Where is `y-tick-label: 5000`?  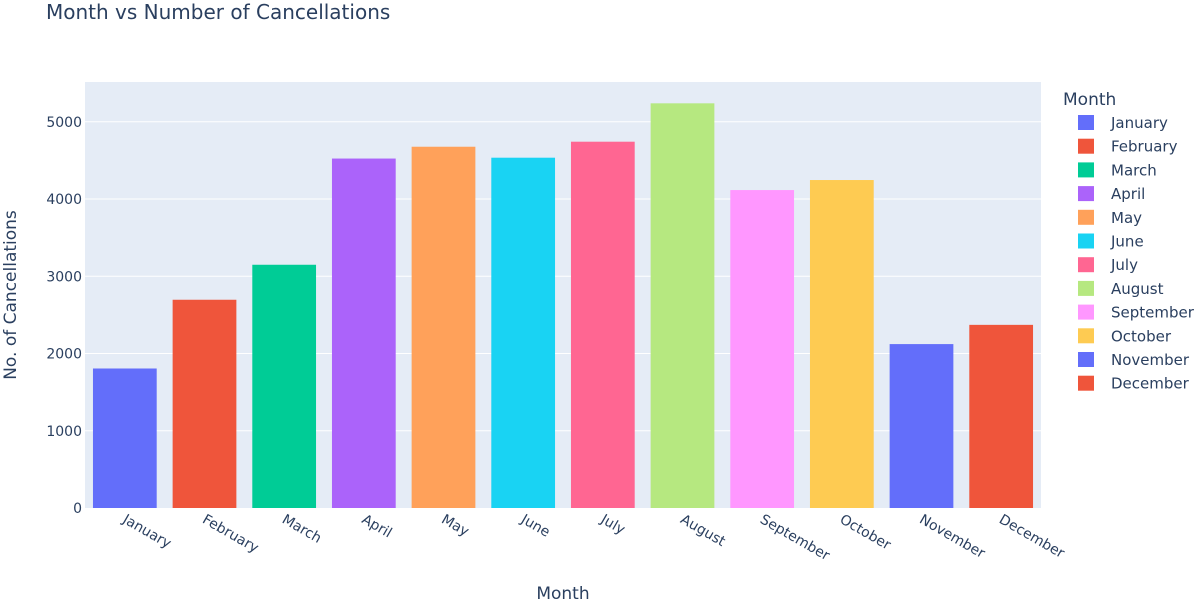
y-tick-label: 5000 is located at coordinates (64, 123).